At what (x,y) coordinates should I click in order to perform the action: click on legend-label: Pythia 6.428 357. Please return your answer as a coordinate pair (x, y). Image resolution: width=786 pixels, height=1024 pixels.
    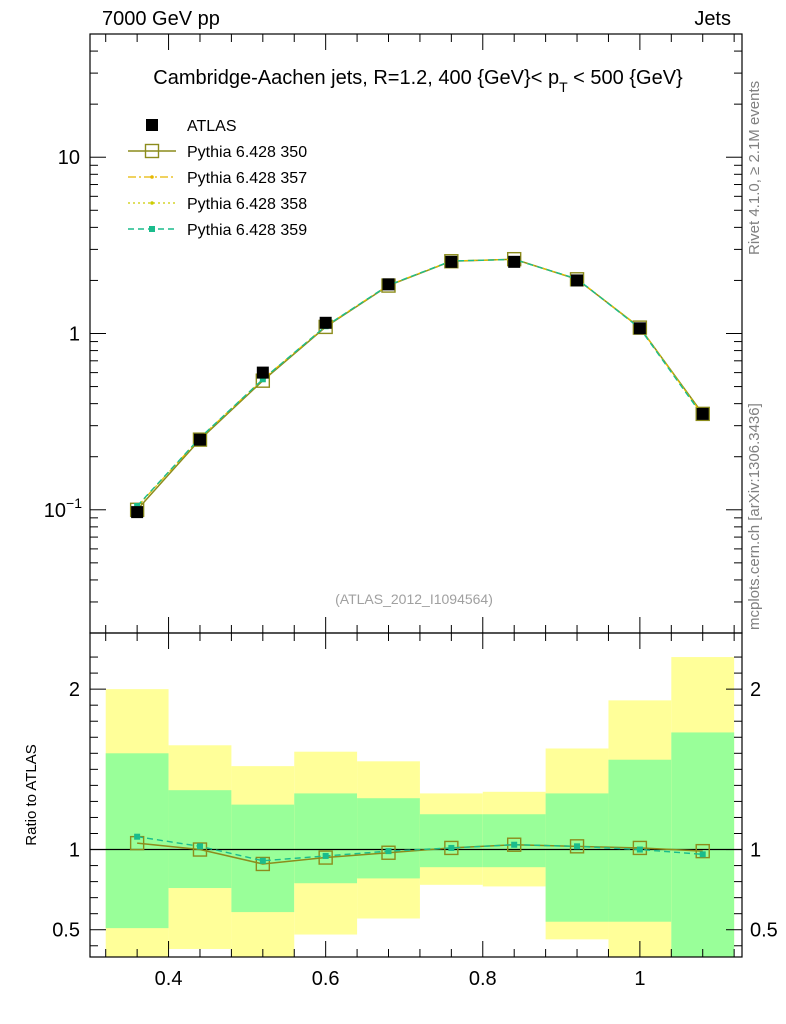
    Looking at the image, I should click on (247, 178).